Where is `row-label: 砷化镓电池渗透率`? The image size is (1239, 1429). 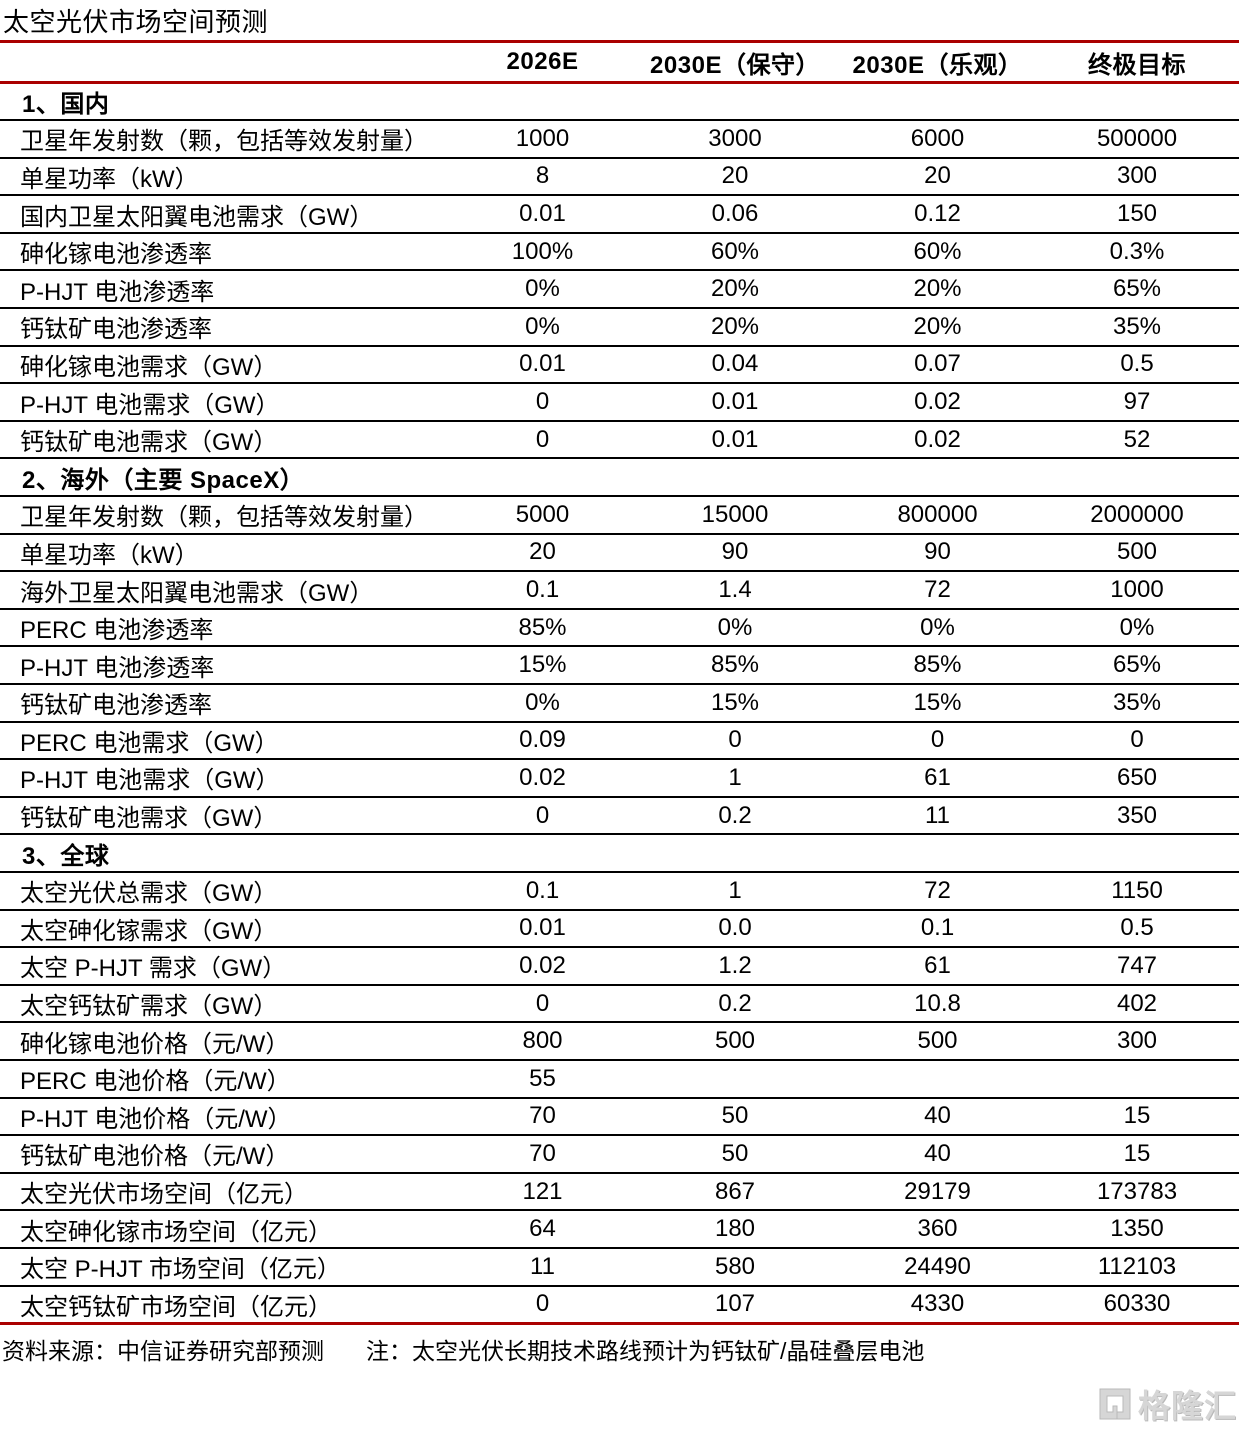
row-label: 砷化镓电池渗透率 is located at coordinates (227, 252).